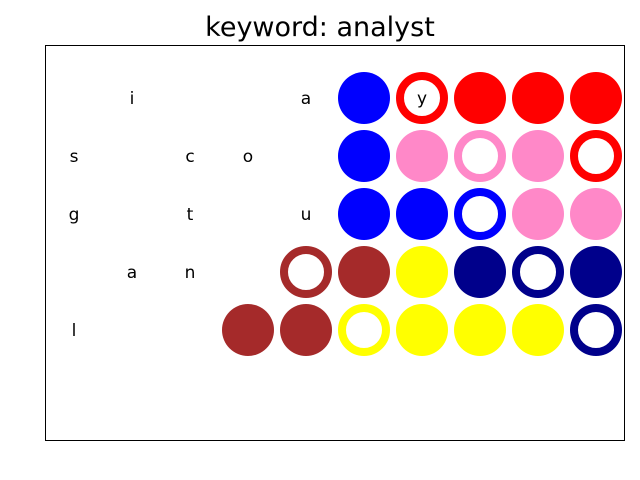 The image size is (640, 480). Describe the element at coordinates (480, 156) in the screenshot. I see `ring-cell-pink` at that location.